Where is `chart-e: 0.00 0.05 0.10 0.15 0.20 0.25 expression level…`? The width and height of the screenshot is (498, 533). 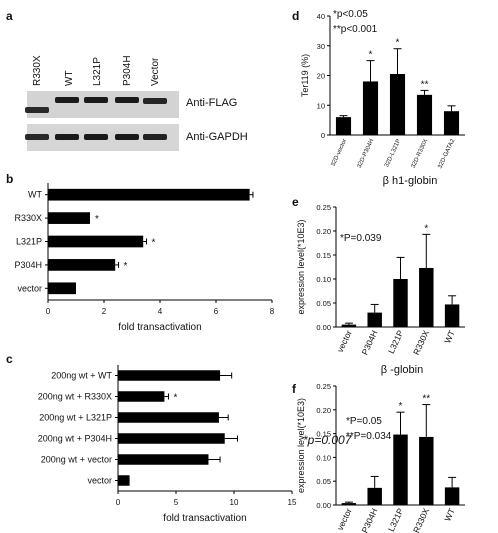 chart-e: 0.00 0.05 0.10 0.15 0.20 0.25 expression level… is located at coordinates (380, 289).